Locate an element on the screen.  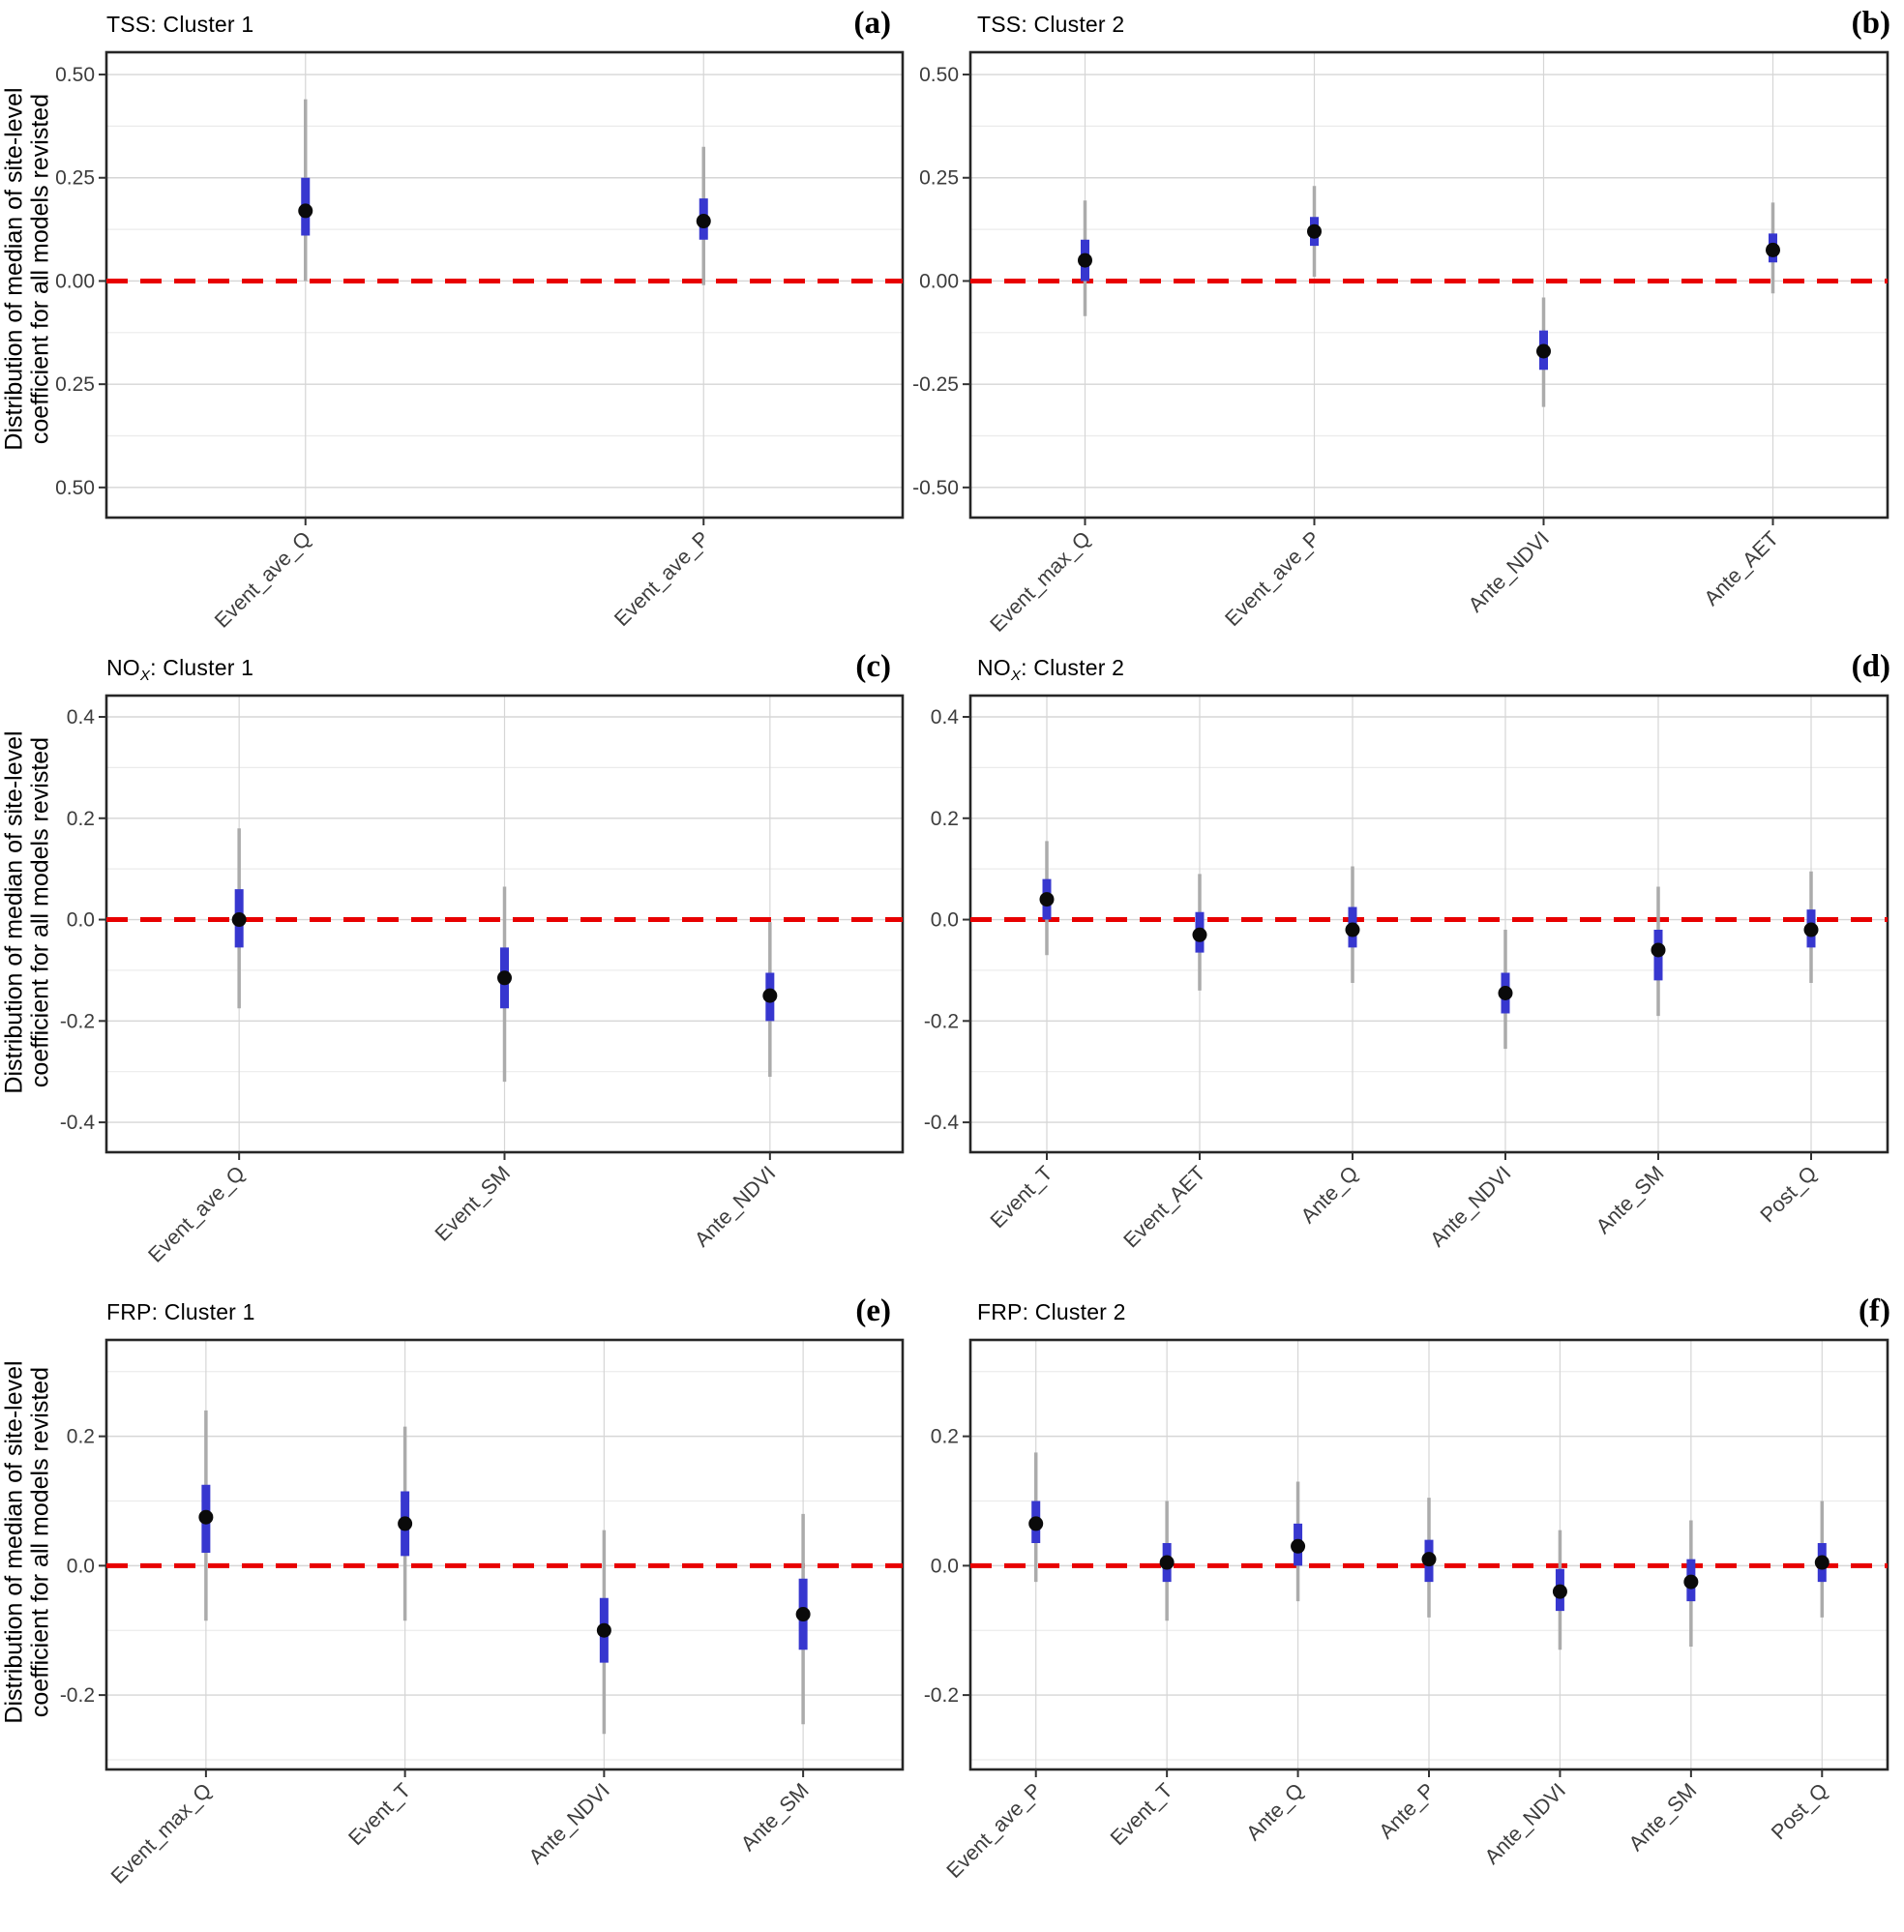
panel-f-letter: (f) is located at coordinates (1875, 1310).